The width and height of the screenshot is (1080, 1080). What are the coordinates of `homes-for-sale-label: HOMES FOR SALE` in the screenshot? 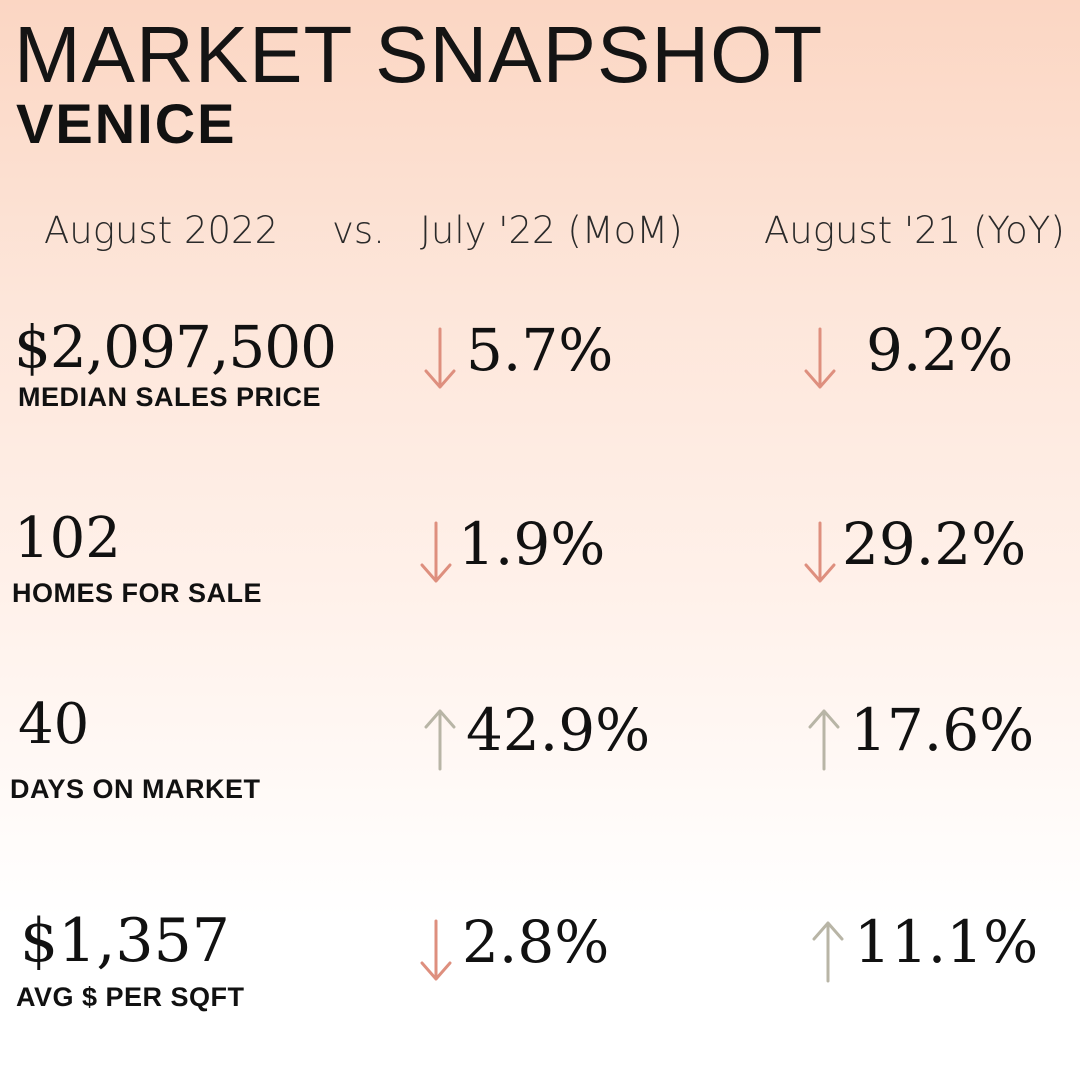 It's located at (137, 593).